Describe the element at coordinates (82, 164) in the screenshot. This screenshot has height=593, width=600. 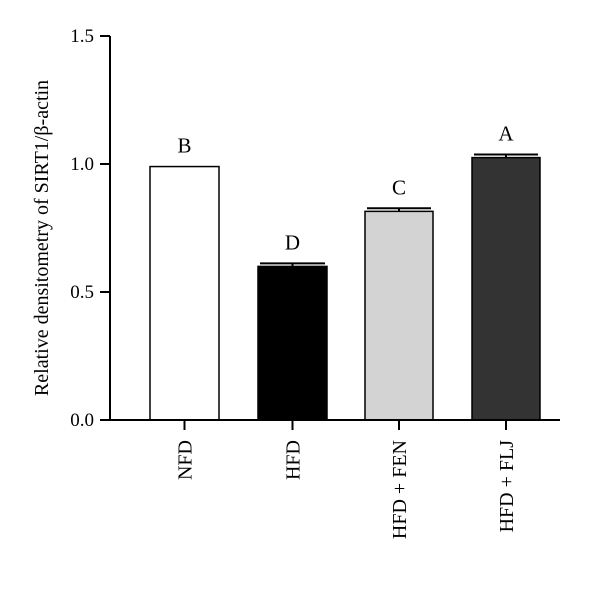
I see `y-tick-label: 1.0` at that location.